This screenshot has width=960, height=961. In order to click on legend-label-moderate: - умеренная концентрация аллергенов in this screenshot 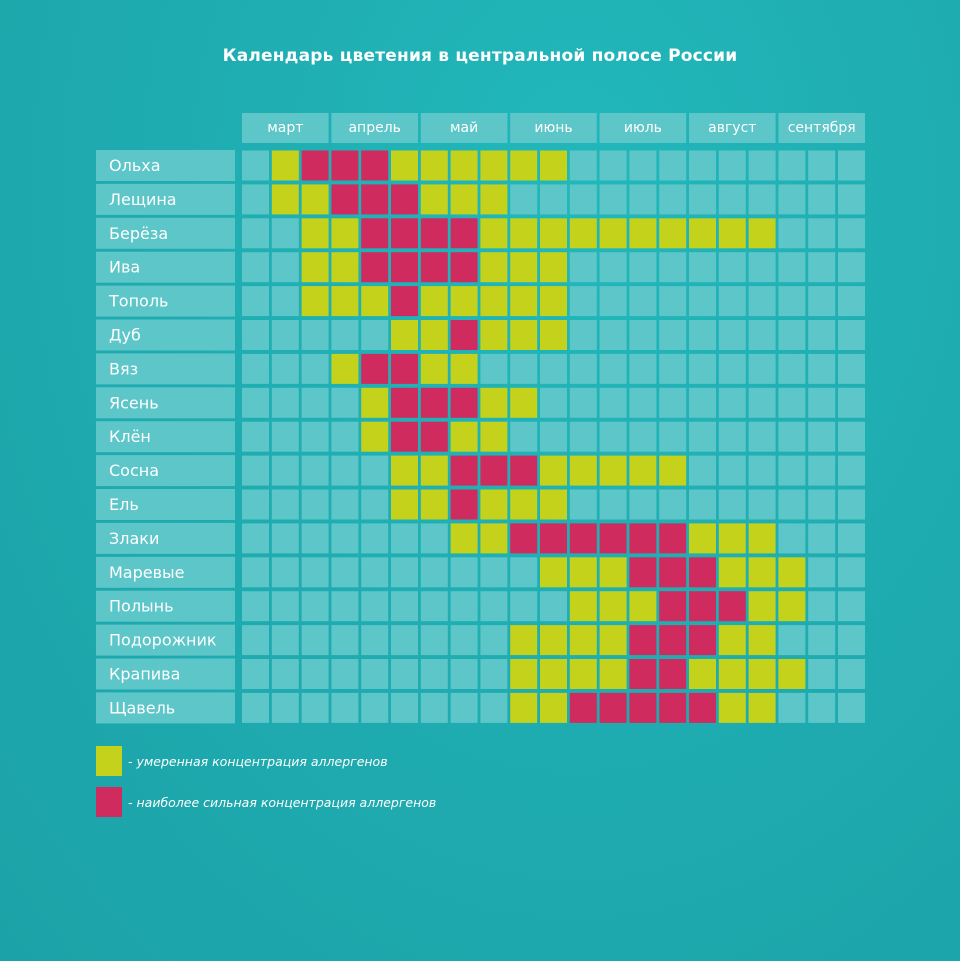, I will do `click(258, 761)`.